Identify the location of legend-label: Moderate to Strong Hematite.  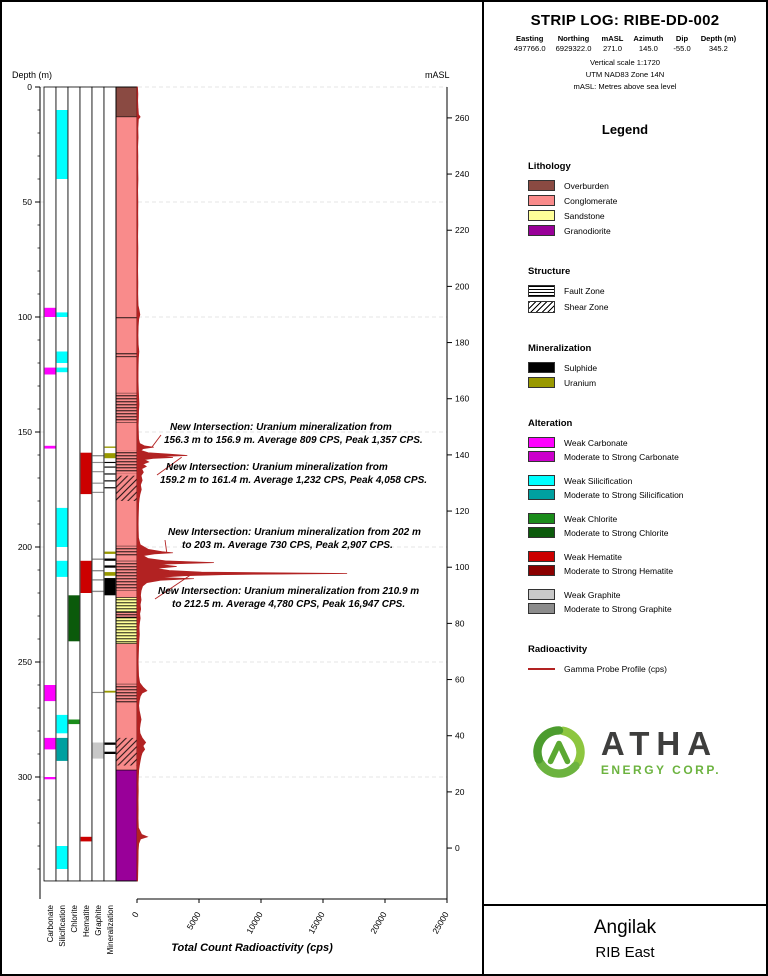
(619, 570).